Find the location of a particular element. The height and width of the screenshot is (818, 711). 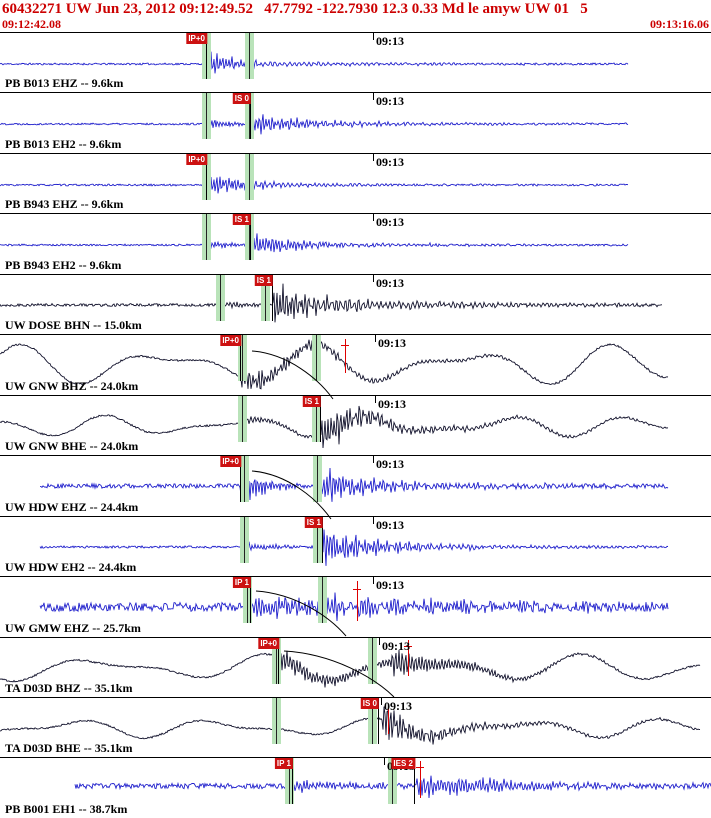

trace-row-GNW: 09:13 UW GNW BHE -- 24.0km IS 1 is located at coordinates (355, 426).